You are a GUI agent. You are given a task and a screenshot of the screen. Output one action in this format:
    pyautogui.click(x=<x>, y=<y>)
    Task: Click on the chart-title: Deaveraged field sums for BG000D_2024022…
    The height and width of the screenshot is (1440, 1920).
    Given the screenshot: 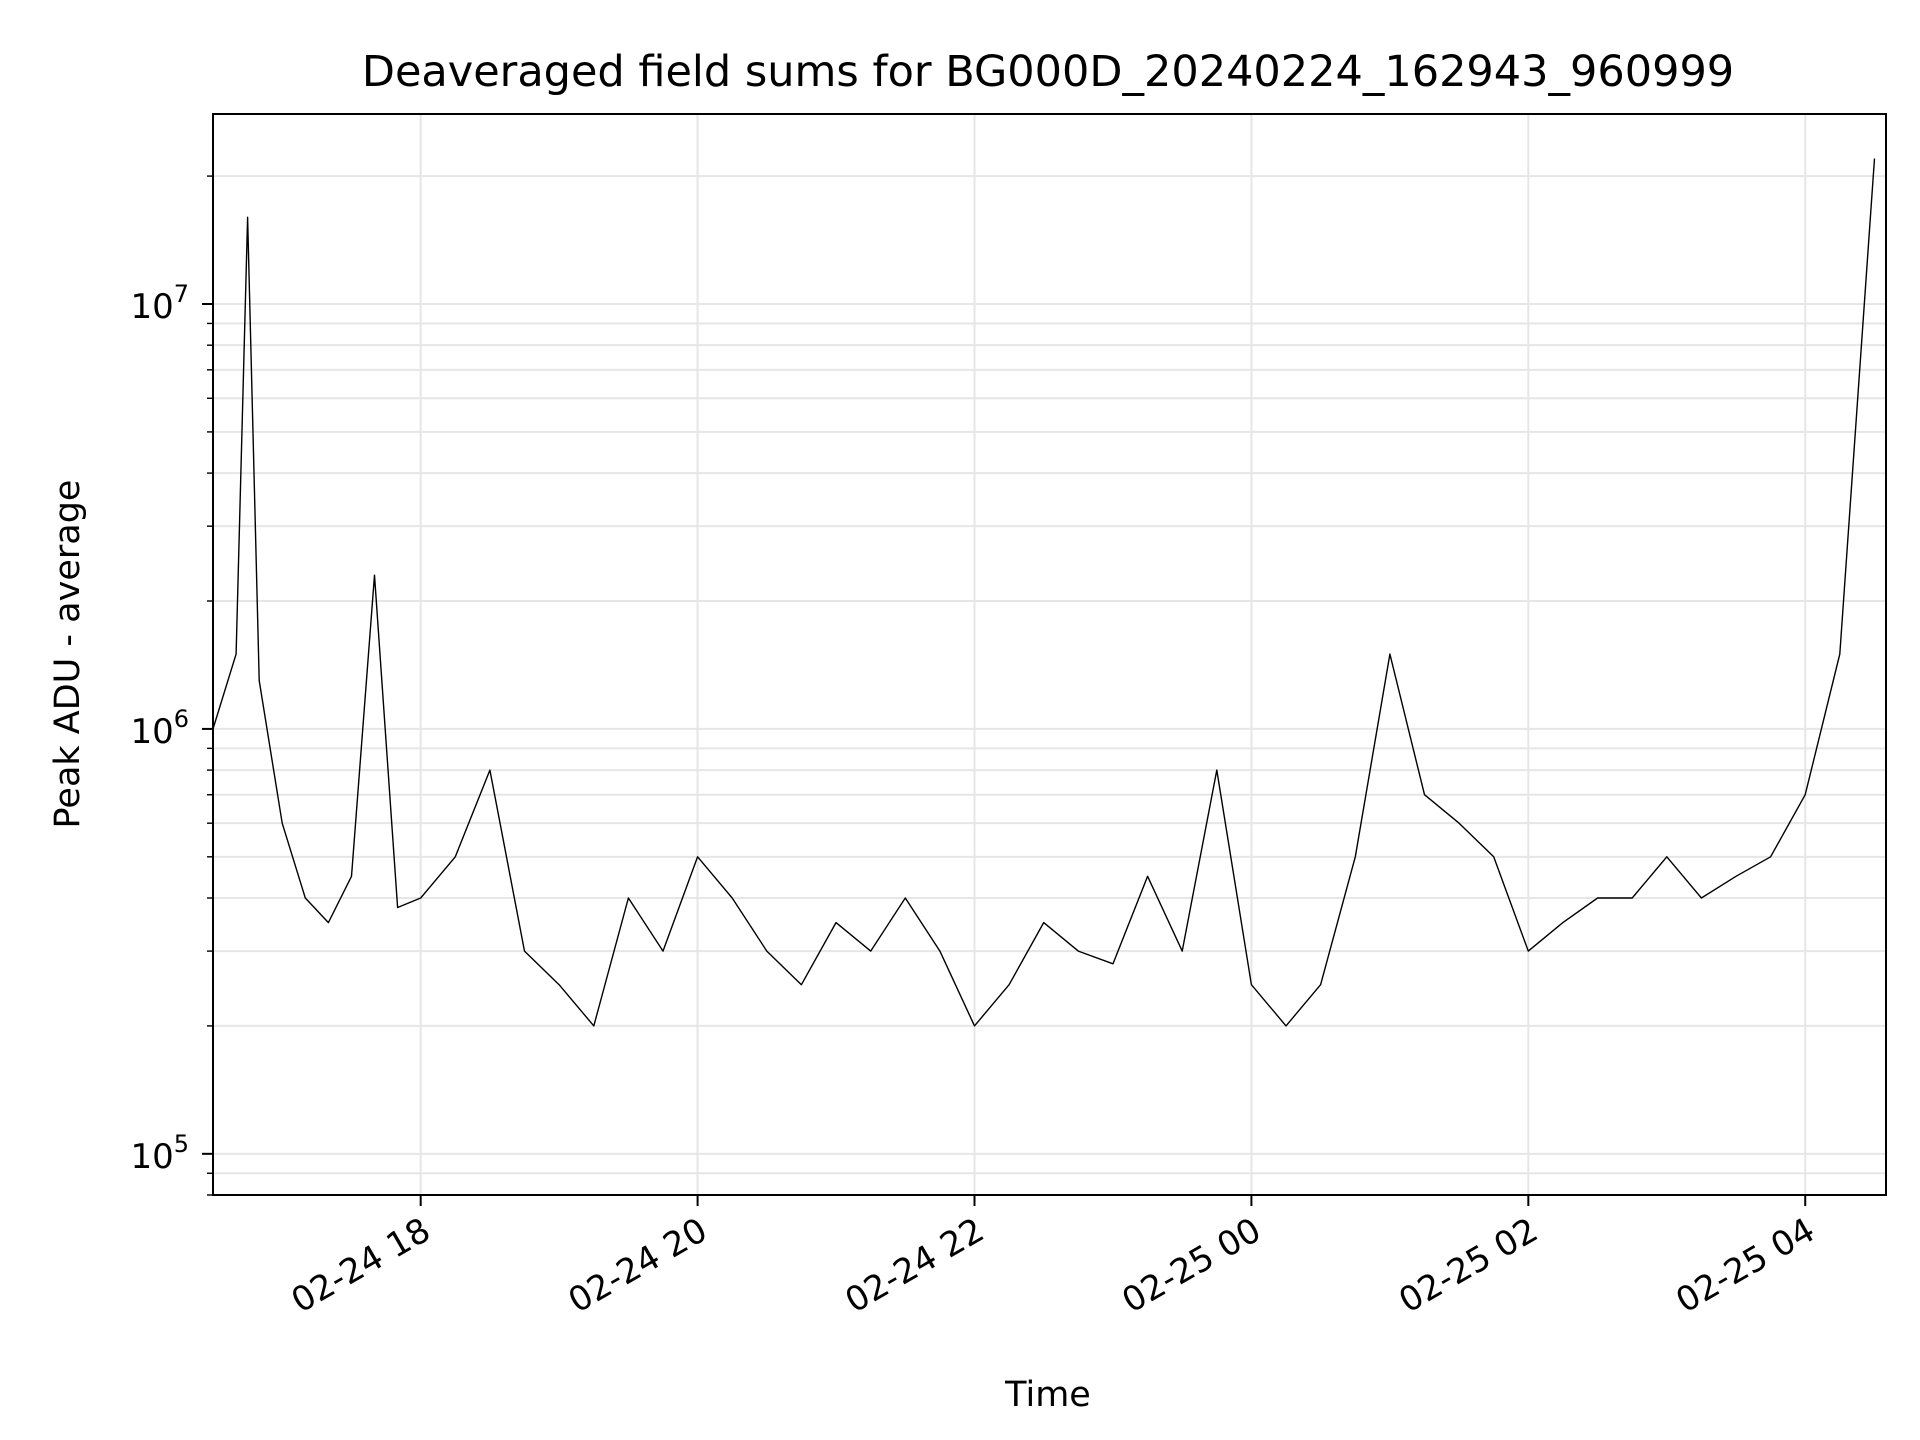 What is the action you would take?
    pyautogui.click(x=1048, y=72)
    